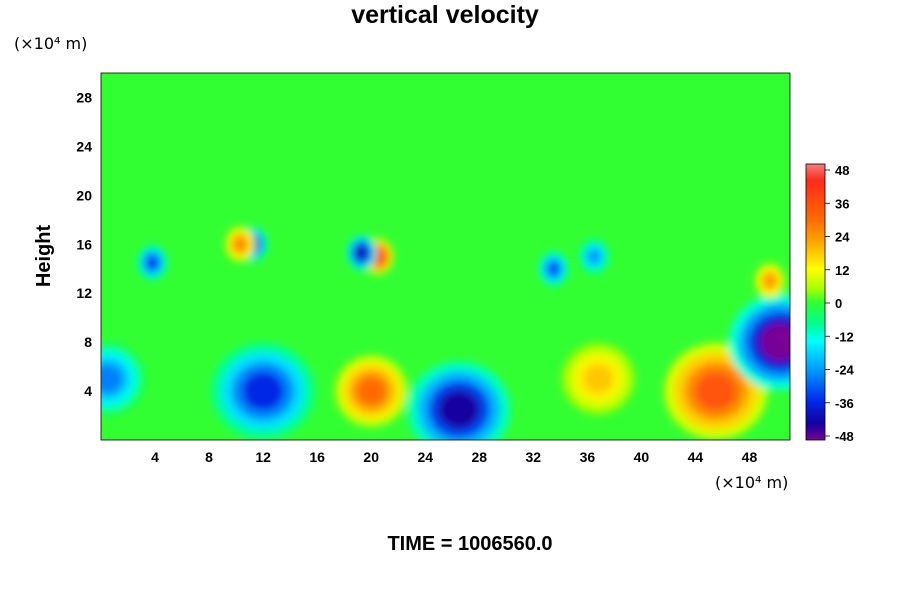  I want to click on y-tick-label: 12, so click(84, 293).